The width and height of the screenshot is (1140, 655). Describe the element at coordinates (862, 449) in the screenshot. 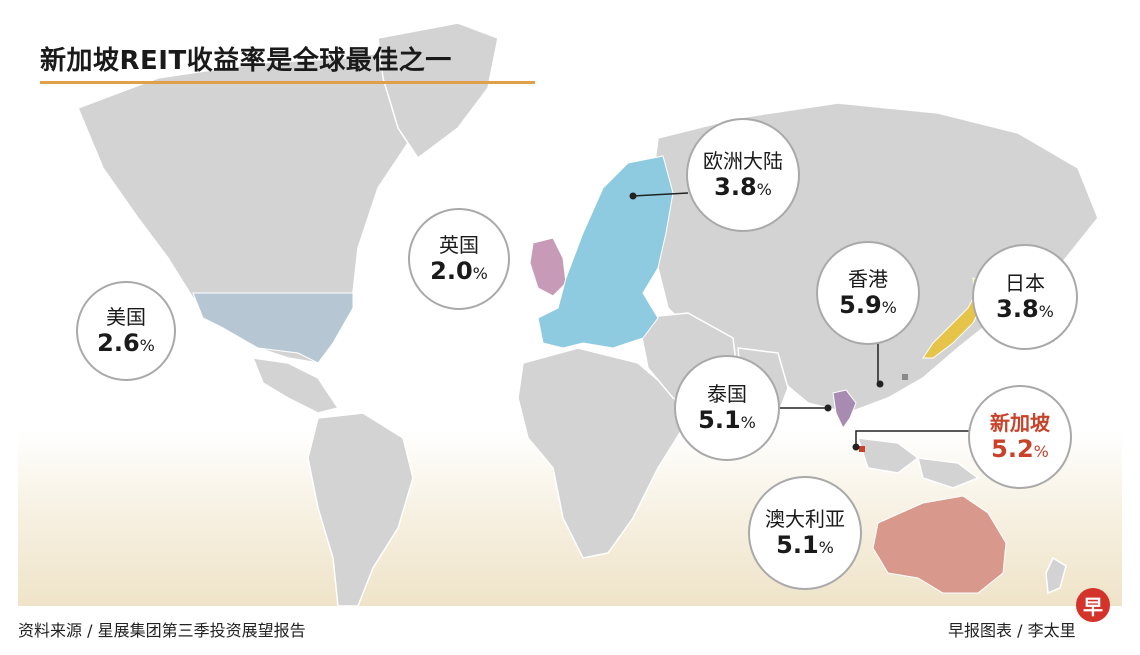

I see `region-singapore` at that location.